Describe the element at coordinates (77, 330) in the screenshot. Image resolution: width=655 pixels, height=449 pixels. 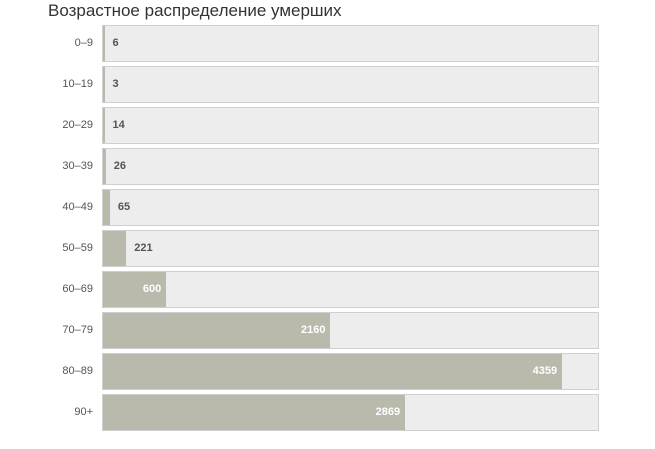
I see `category-label: 70–79` at that location.